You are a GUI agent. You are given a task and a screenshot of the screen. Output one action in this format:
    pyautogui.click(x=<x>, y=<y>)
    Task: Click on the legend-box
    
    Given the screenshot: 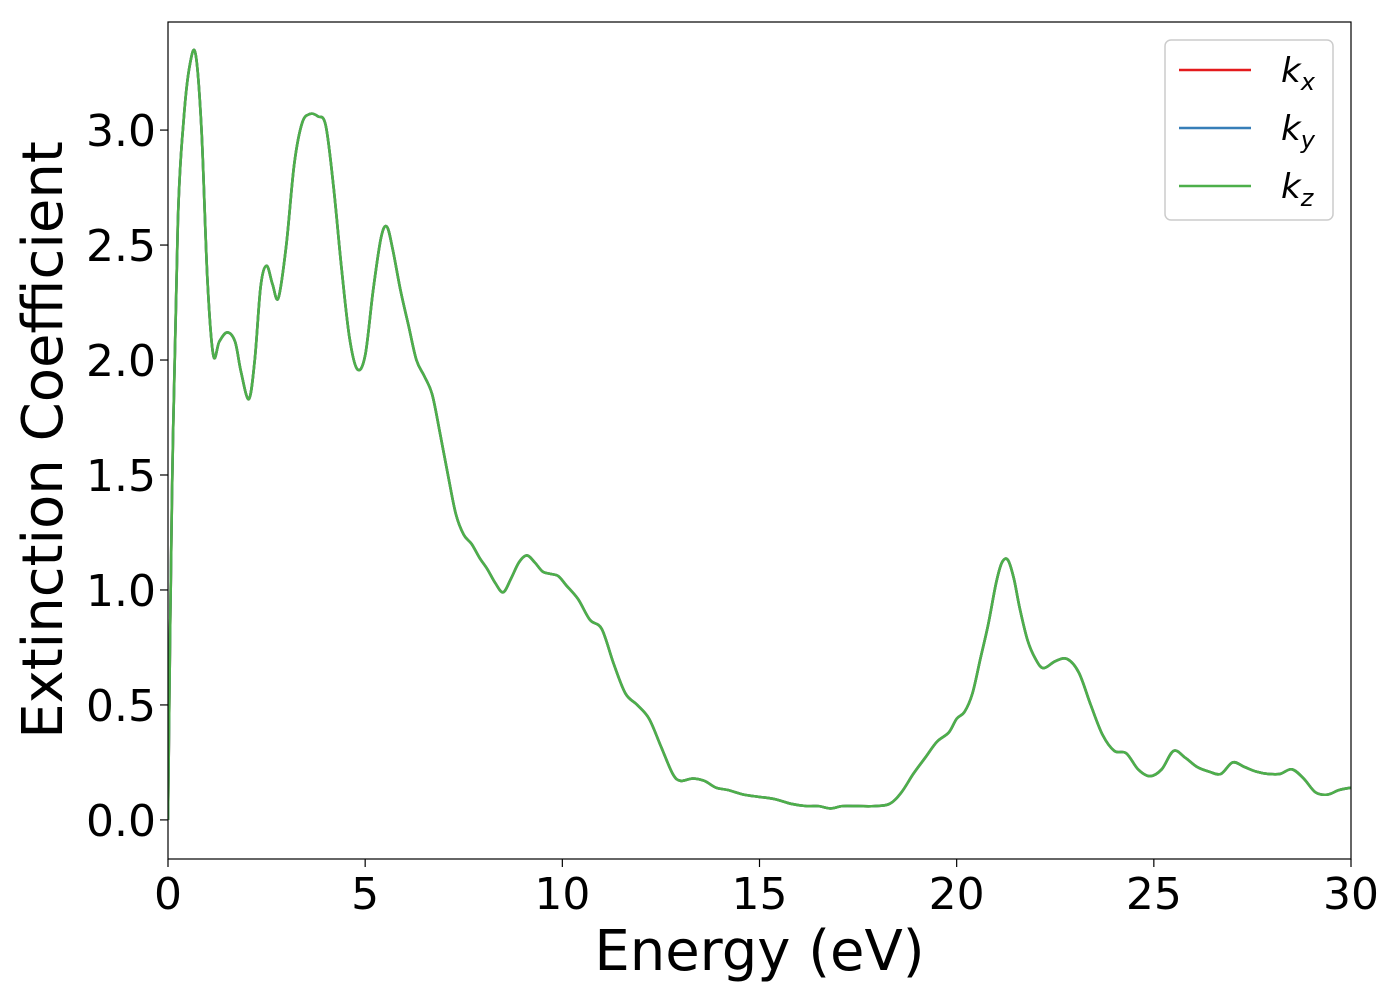 What is the action you would take?
    pyautogui.click(x=1249, y=130)
    